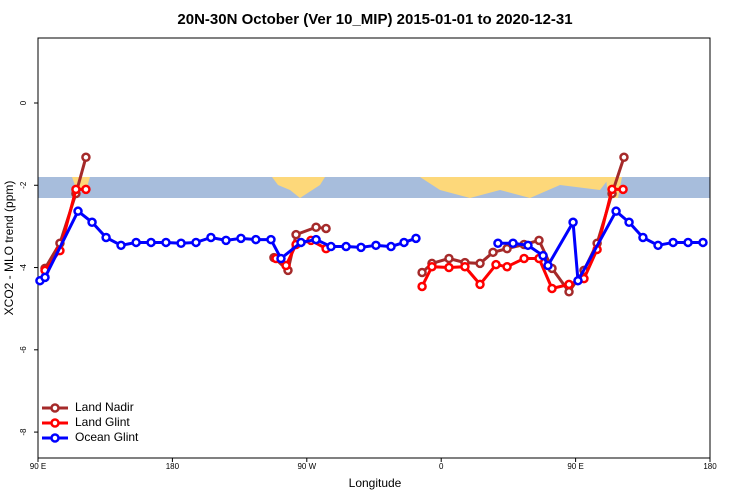 This screenshot has width=750, height=500. What do you see at coordinates (23, 432) in the screenshot?
I see `y-tick-label: -8` at bounding box center [23, 432].